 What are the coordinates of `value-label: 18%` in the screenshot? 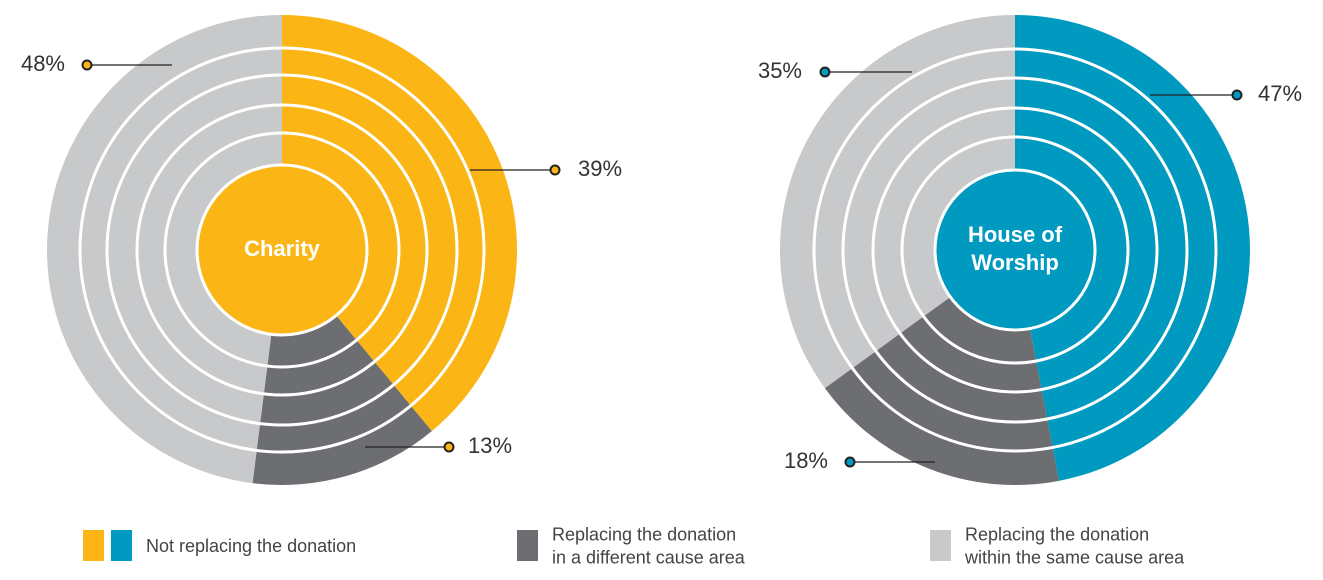 It's located at (806, 460).